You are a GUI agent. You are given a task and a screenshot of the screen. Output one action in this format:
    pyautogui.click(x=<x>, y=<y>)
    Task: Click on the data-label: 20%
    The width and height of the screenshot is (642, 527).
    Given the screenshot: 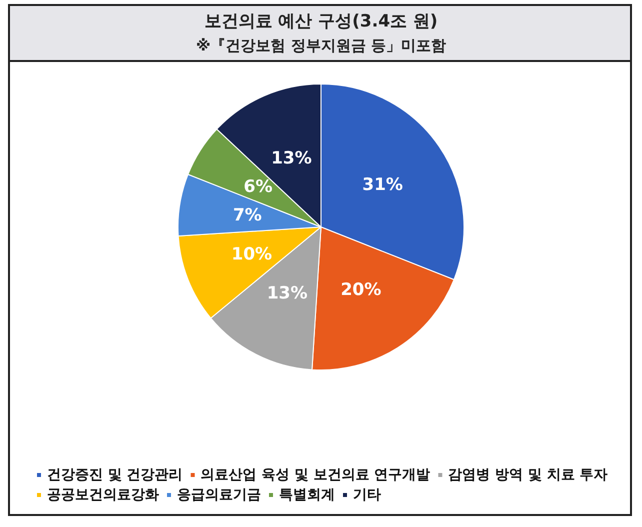 What is the action you would take?
    pyautogui.click(x=361, y=290)
    